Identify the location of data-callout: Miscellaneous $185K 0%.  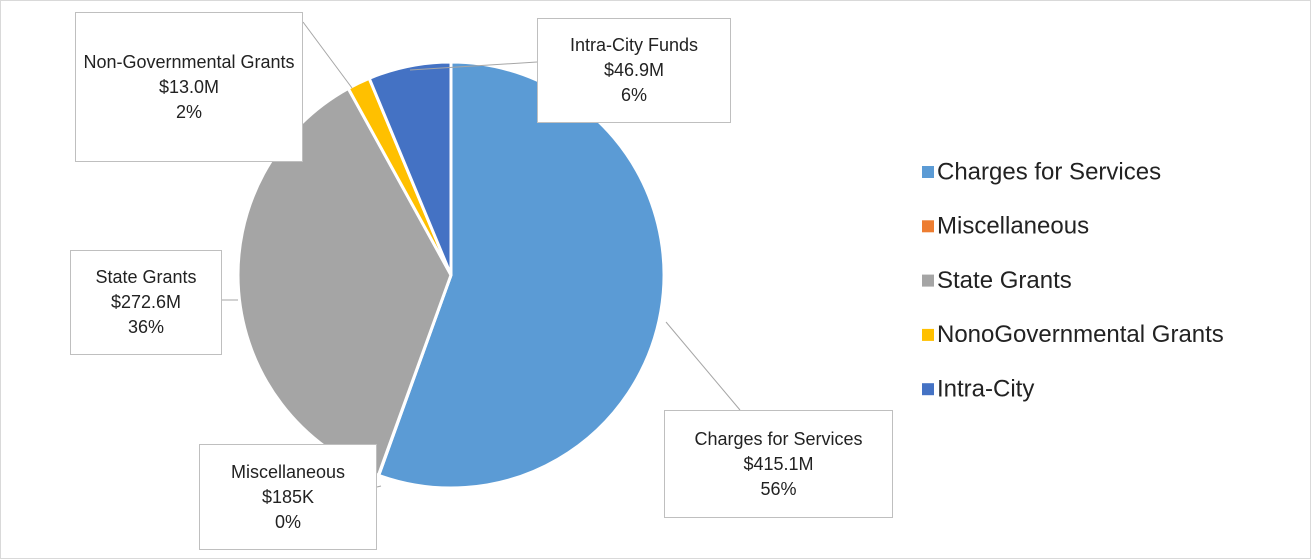
(288, 497).